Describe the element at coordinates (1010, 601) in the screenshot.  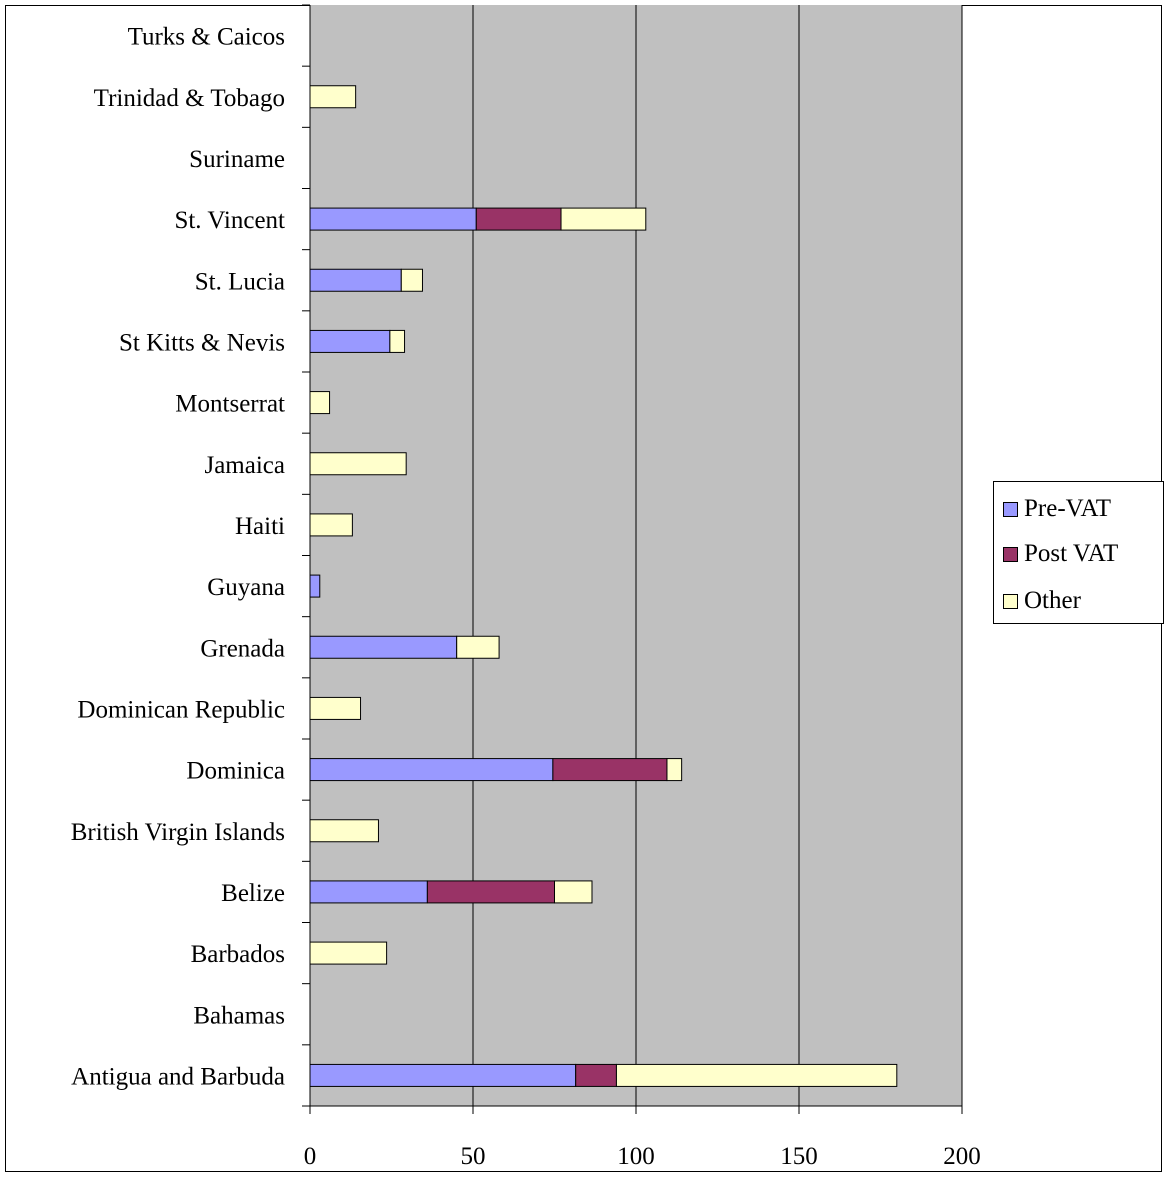
I see `legend-swatch-other` at that location.